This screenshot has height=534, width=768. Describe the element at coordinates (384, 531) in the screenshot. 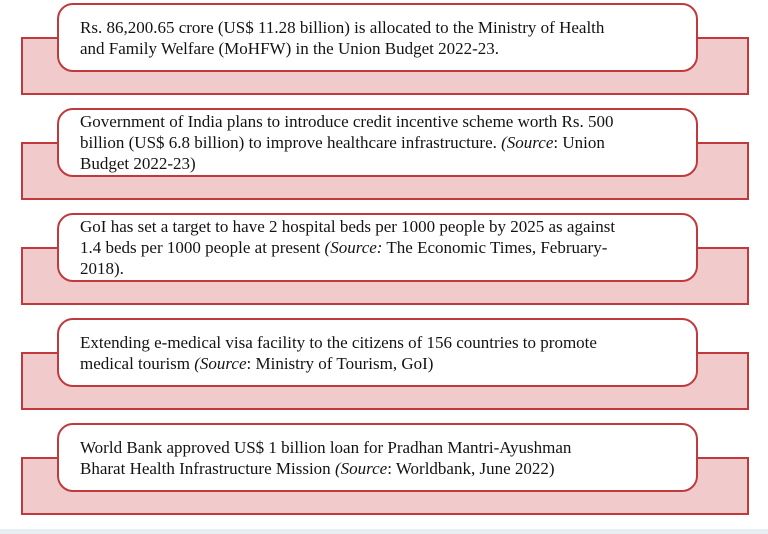

I see `bottom-edge-strip` at that location.